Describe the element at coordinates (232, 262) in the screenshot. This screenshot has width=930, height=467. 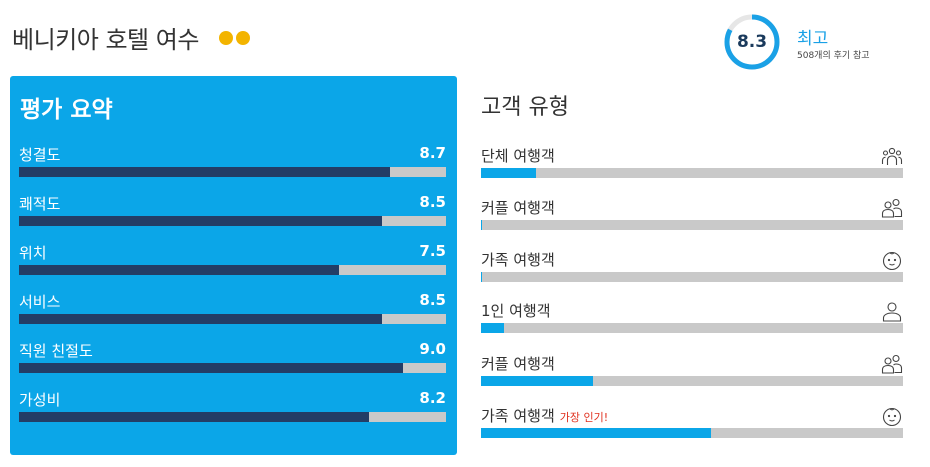
I see `rating-row-location: 위치 7.5` at that location.